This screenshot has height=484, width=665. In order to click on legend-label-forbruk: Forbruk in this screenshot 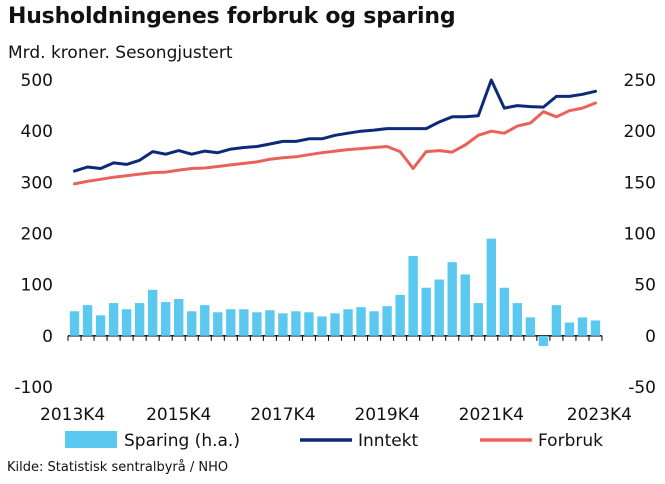, I will do `click(570, 441)`.